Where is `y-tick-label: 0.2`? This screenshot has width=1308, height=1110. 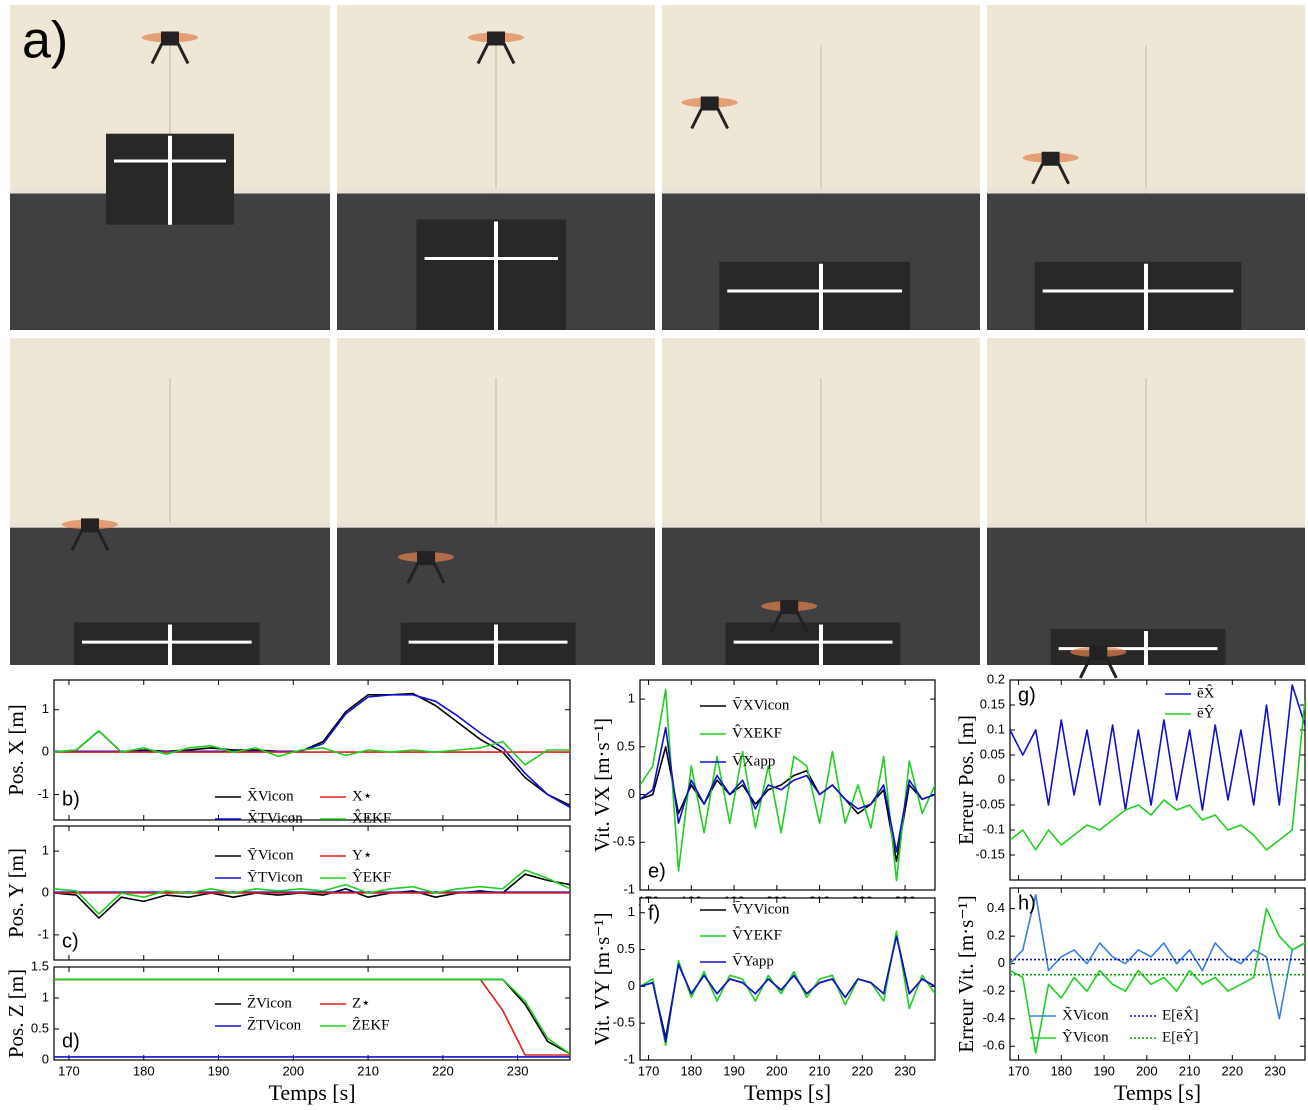
y-tick-label: 0.2 is located at coordinates (996, 678).